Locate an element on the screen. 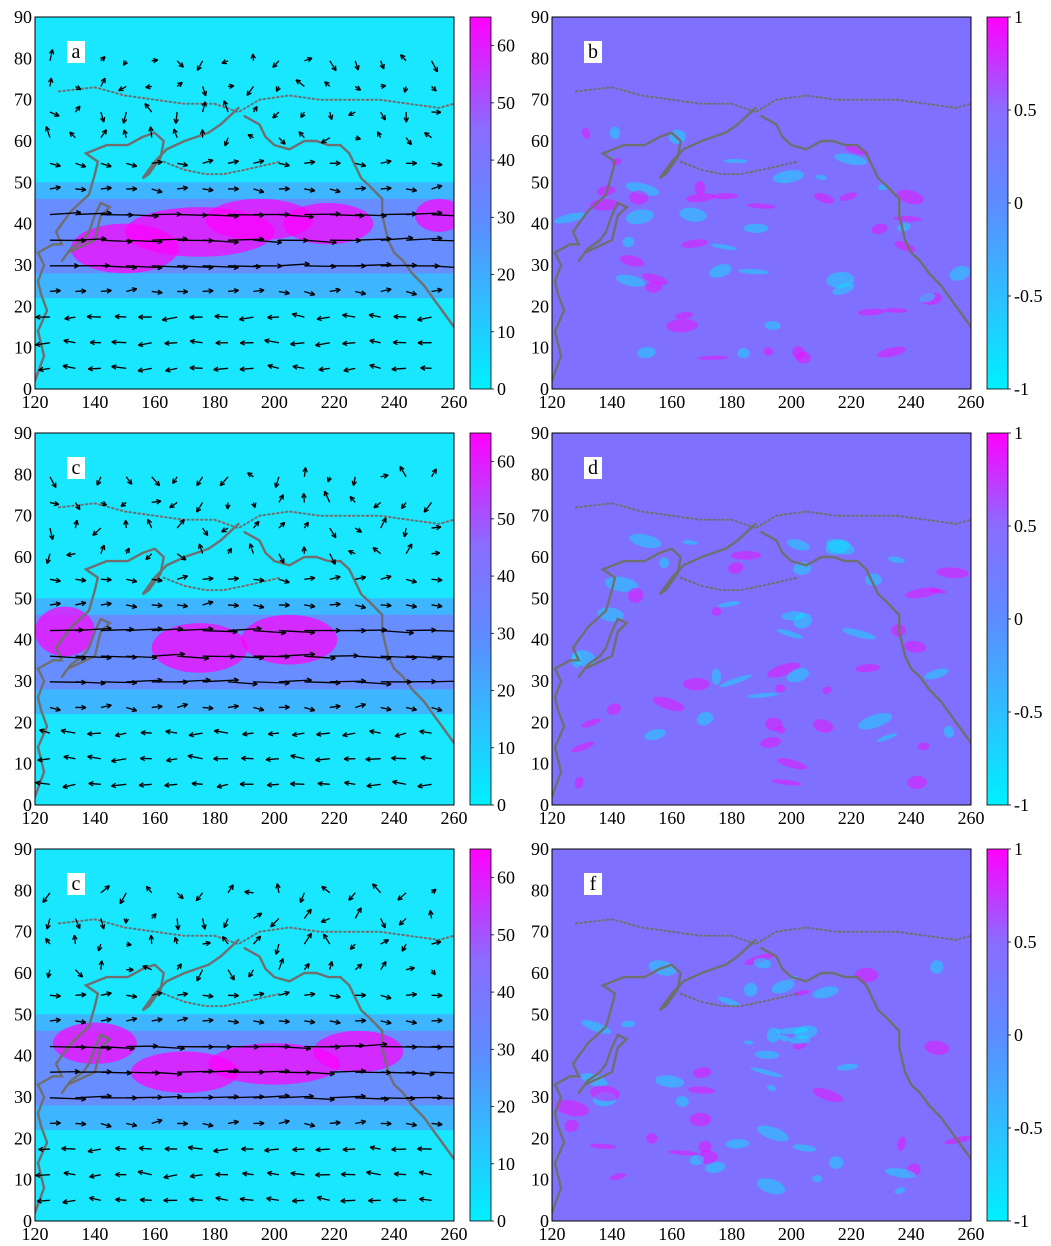  panel-label: a is located at coordinates (76, 52).